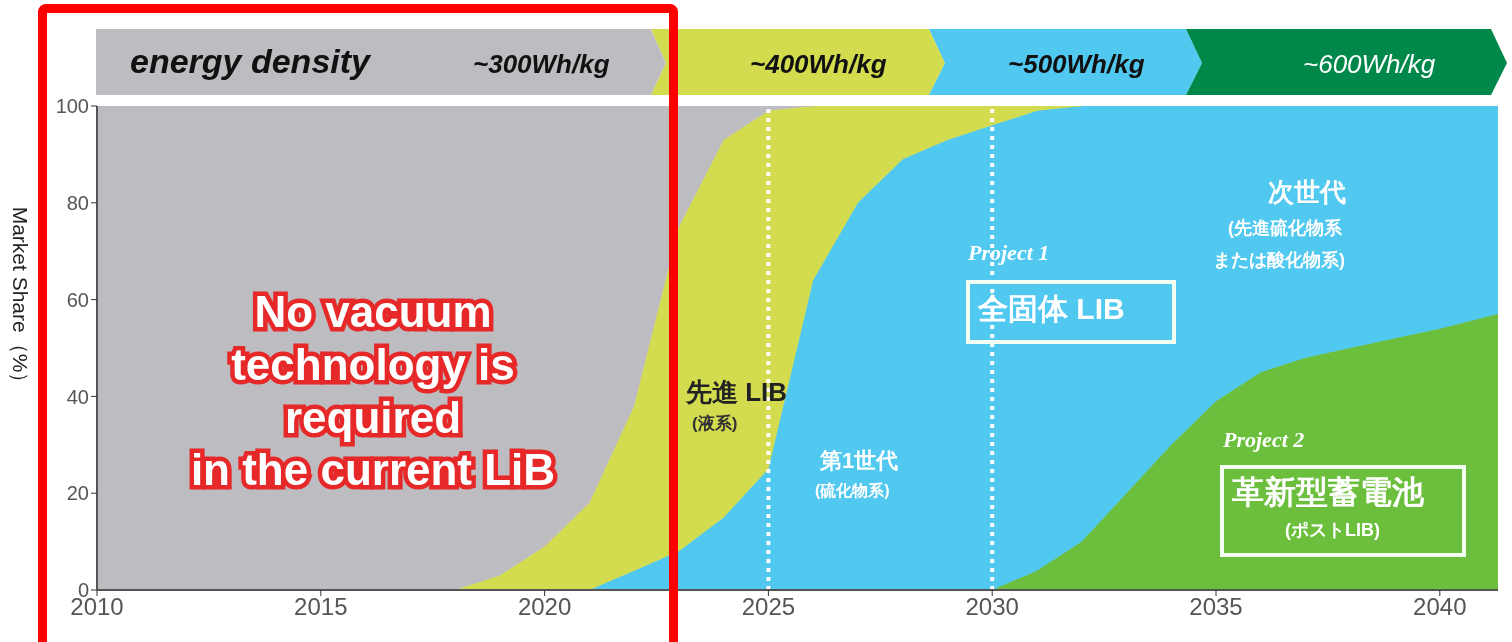  What do you see at coordinates (77, 396) in the screenshot?
I see `y-tick-label: 40` at bounding box center [77, 396].